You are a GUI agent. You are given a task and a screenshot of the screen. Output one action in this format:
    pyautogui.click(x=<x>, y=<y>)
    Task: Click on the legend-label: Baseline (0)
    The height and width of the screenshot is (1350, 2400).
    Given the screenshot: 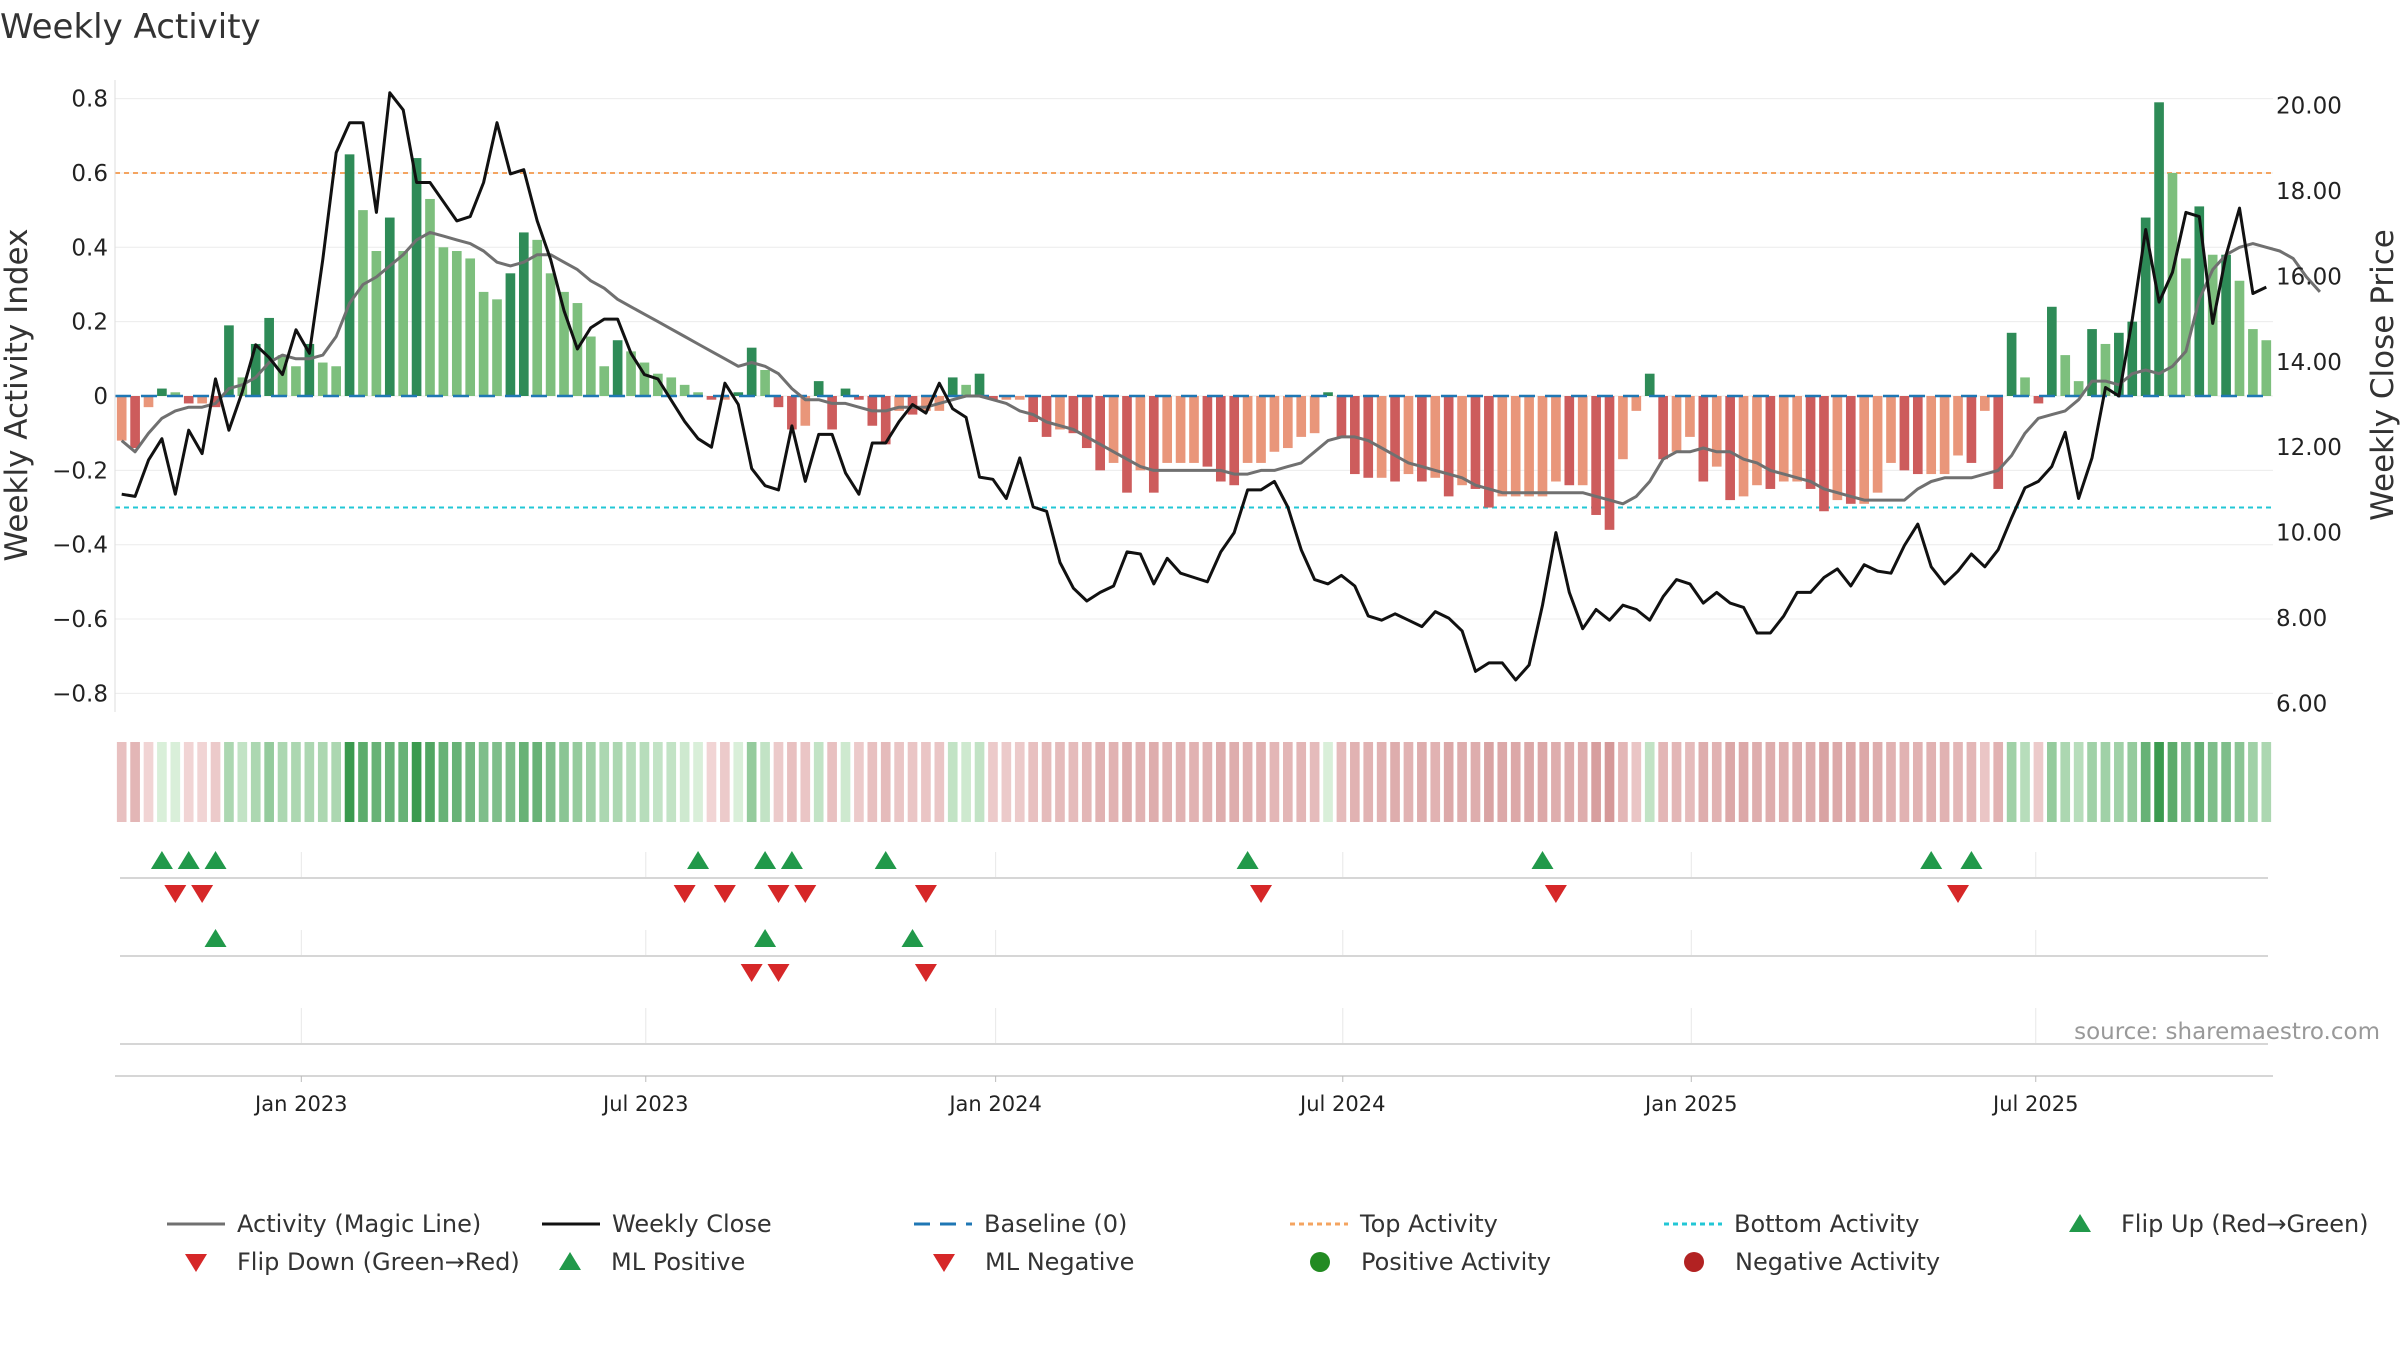 What is the action you would take?
    pyautogui.click(x=1055, y=1224)
    